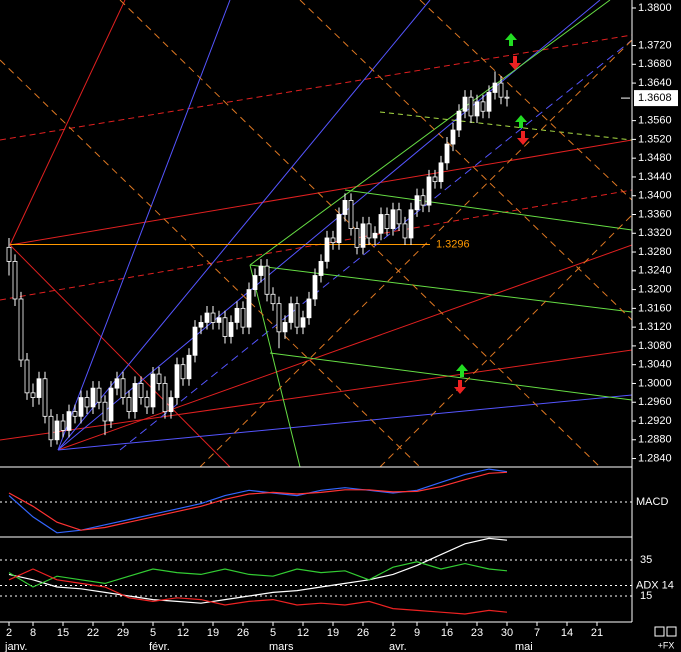 This screenshot has width=681, height=652. What do you see at coordinates (652, 502) in the screenshot?
I see `panel-title: MACD` at bounding box center [652, 502].